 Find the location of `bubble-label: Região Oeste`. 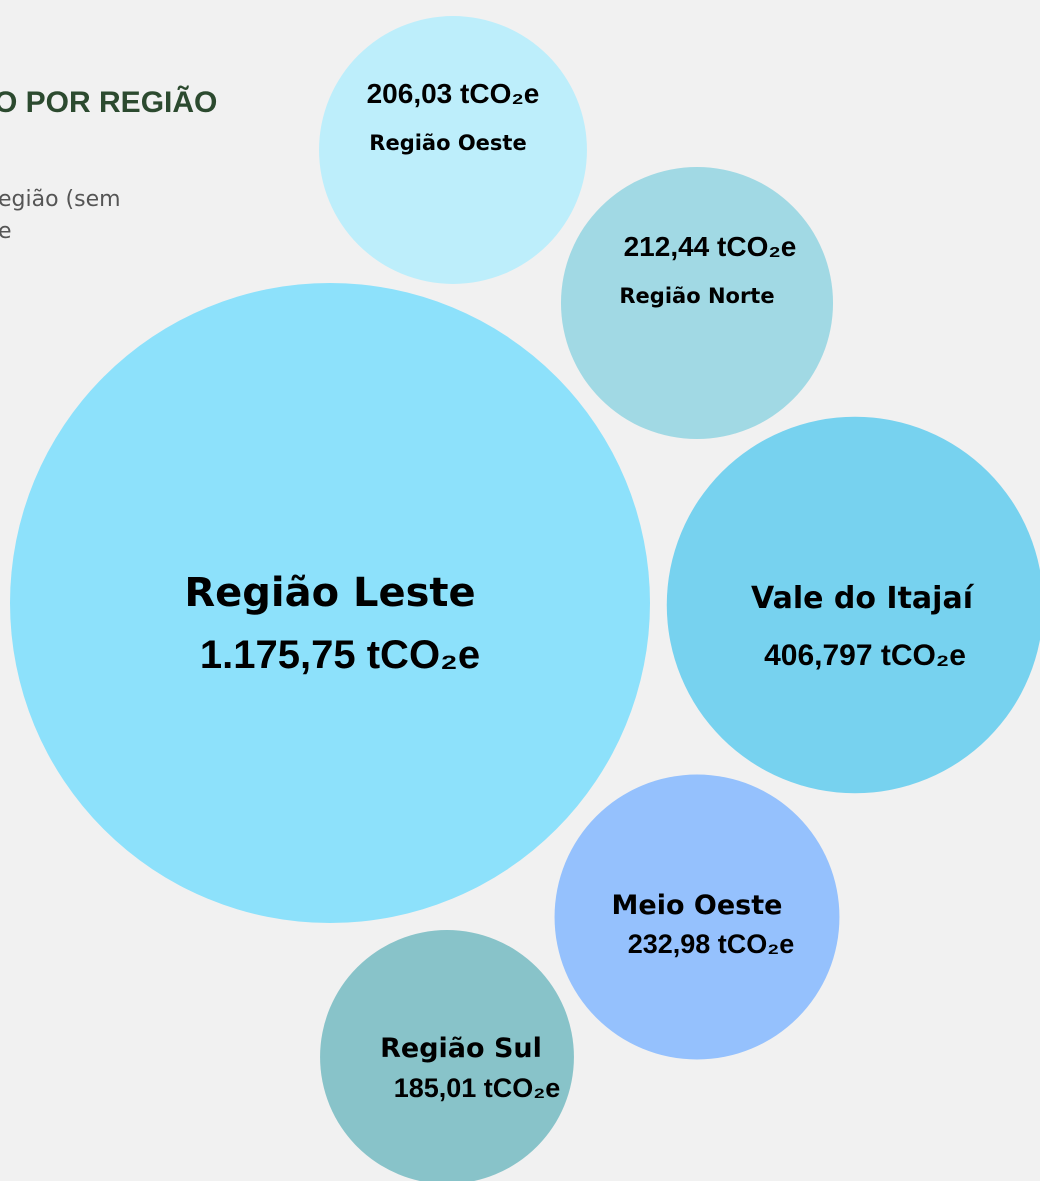

bubble-label: Região Oeste is located at coordinates (447, 143).